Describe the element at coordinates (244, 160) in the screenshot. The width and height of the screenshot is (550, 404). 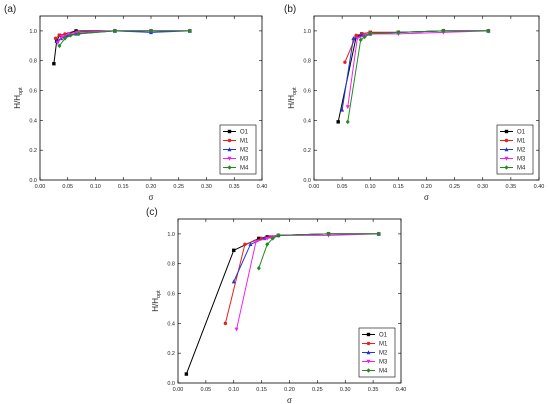
I see `legend-label-m3: M3` at that location.